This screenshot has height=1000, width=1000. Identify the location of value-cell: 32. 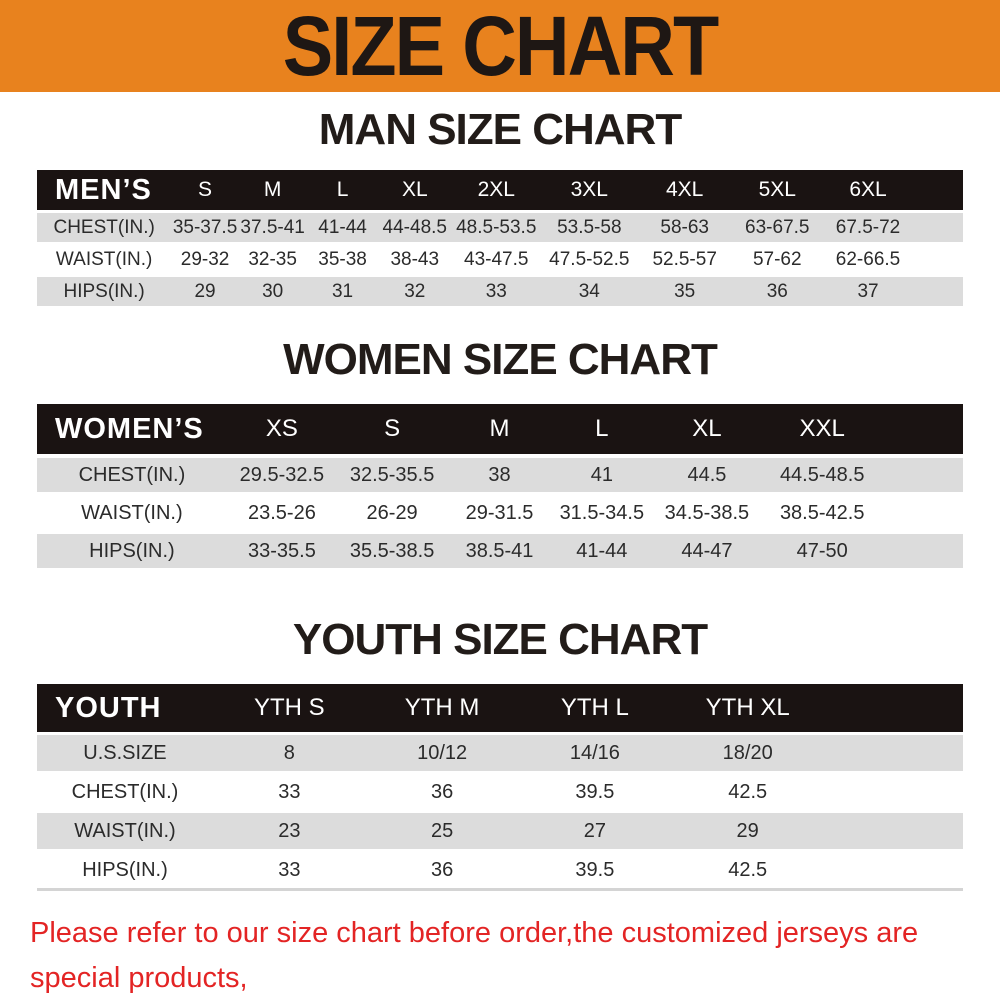
(414, 290).